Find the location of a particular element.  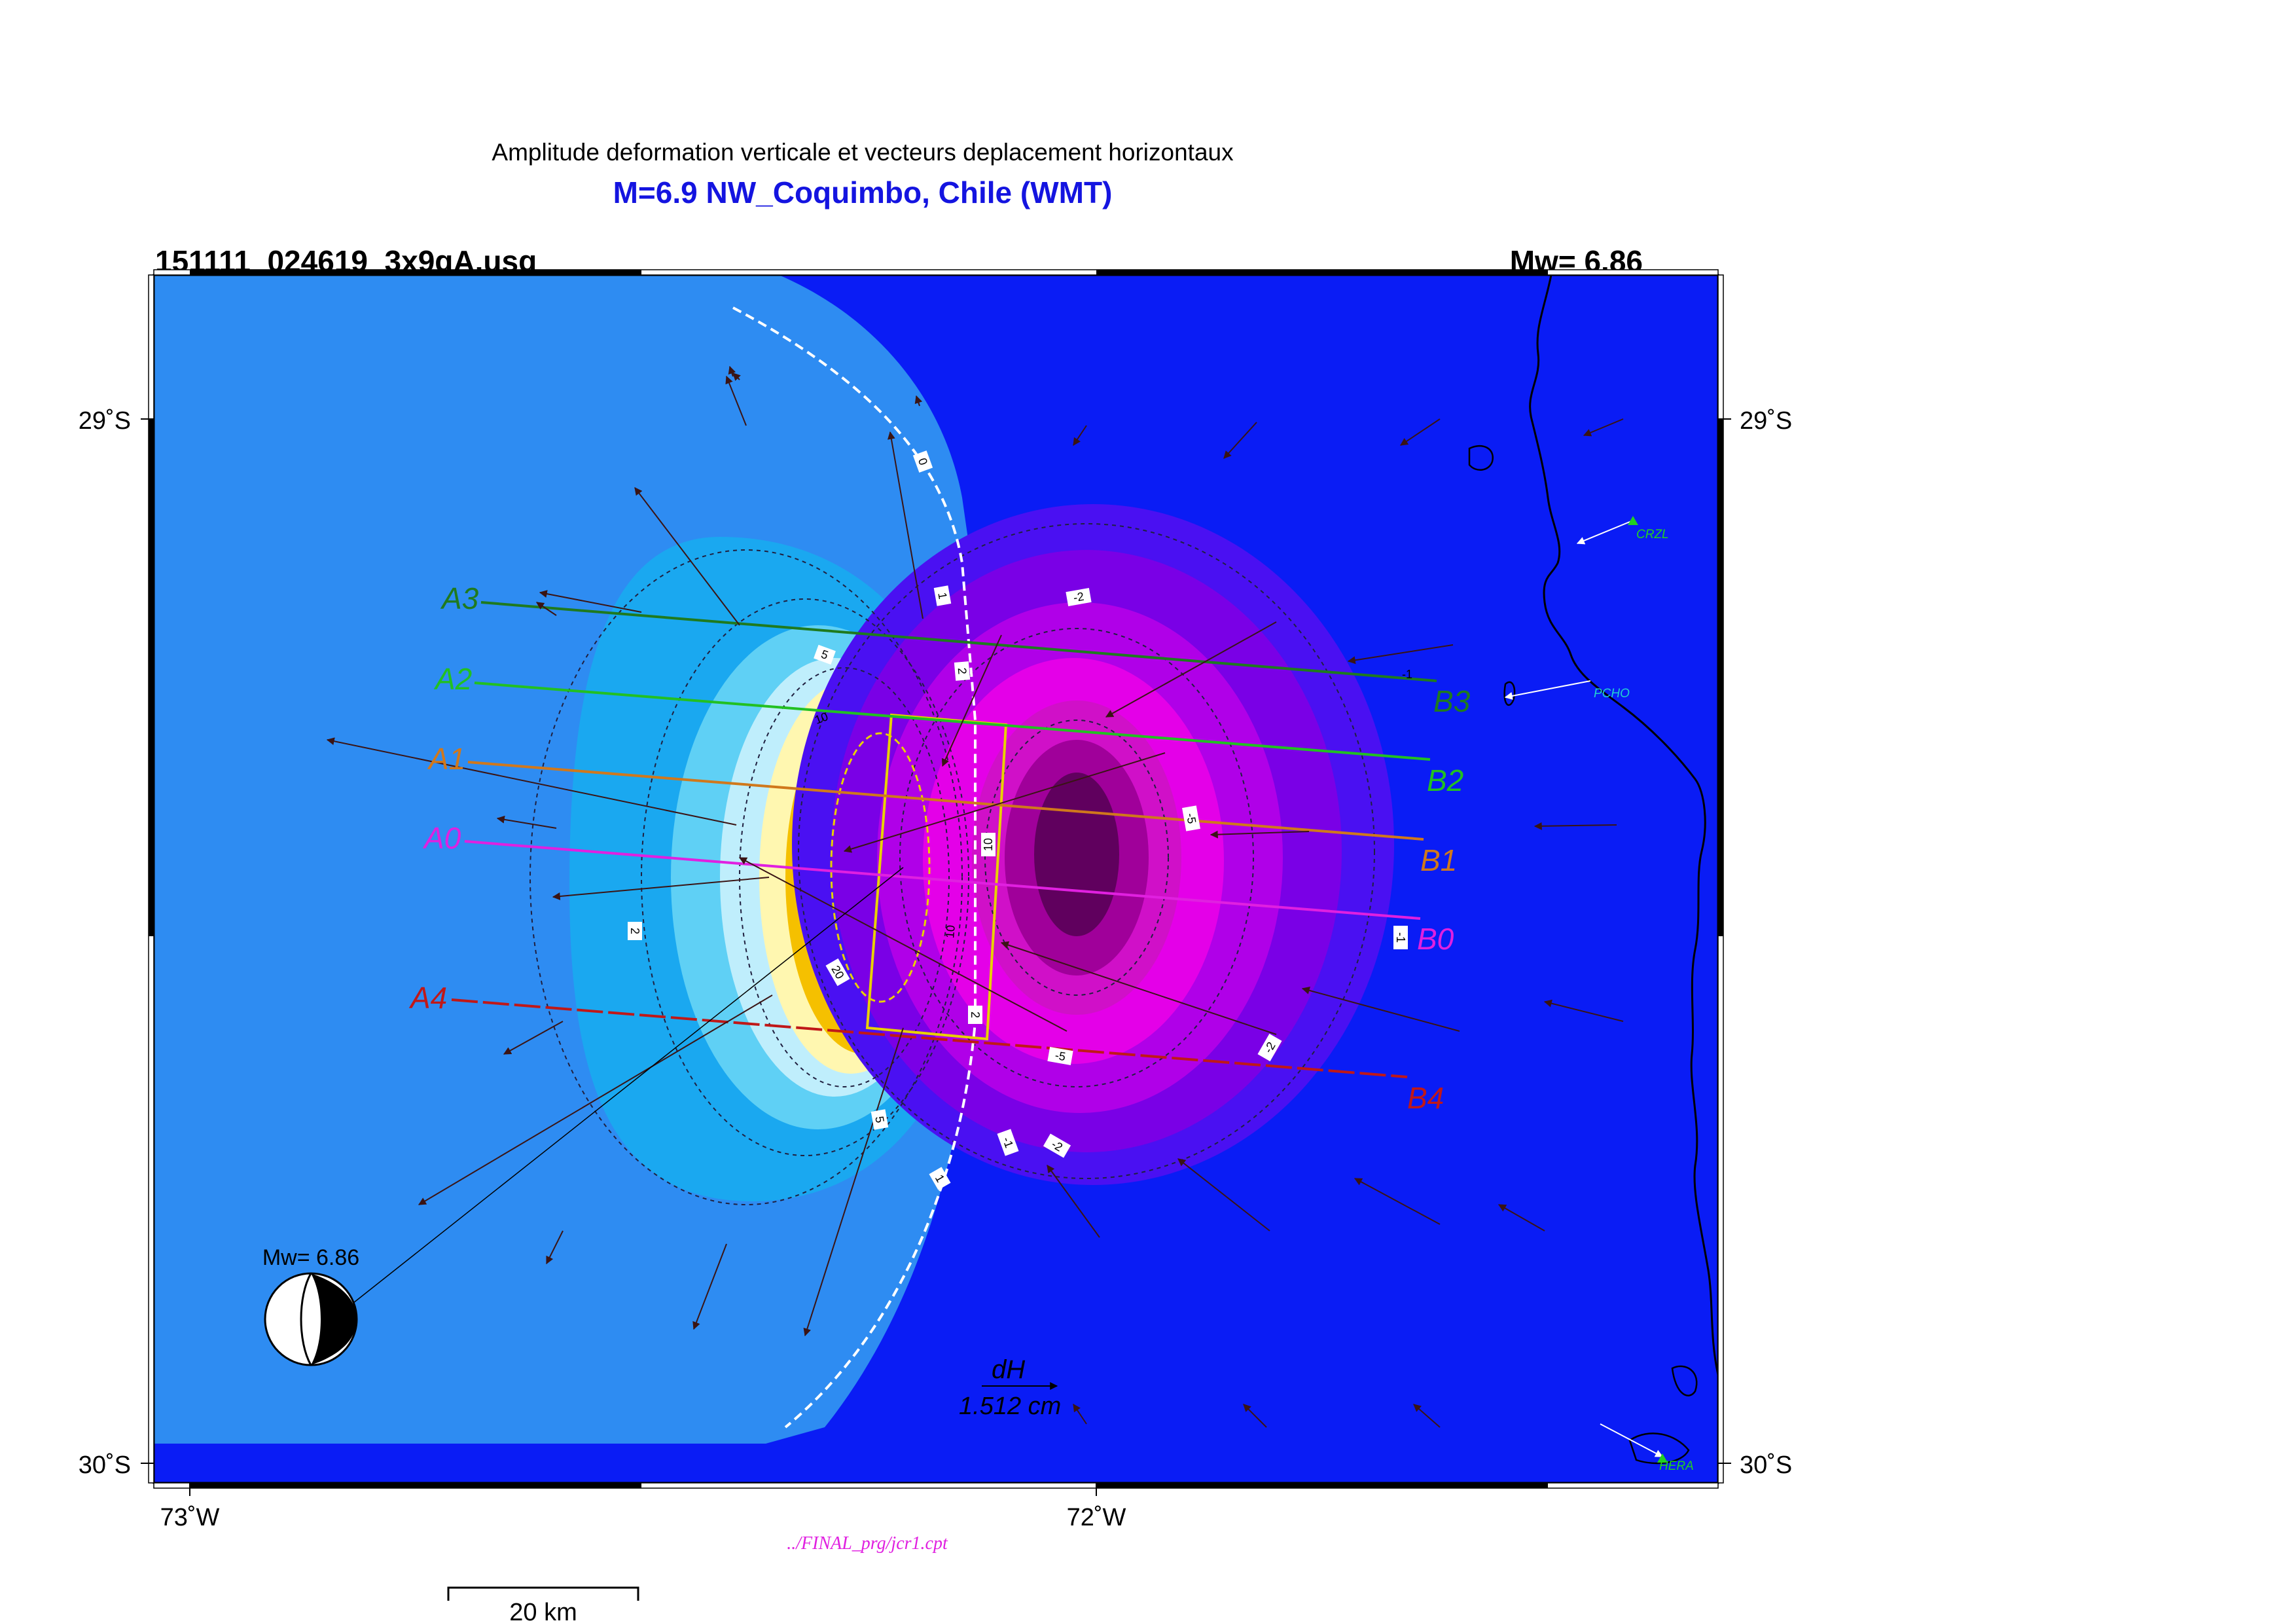

lat-label-bottom-right: 30˚S is located at coordinates (1766, 1465).